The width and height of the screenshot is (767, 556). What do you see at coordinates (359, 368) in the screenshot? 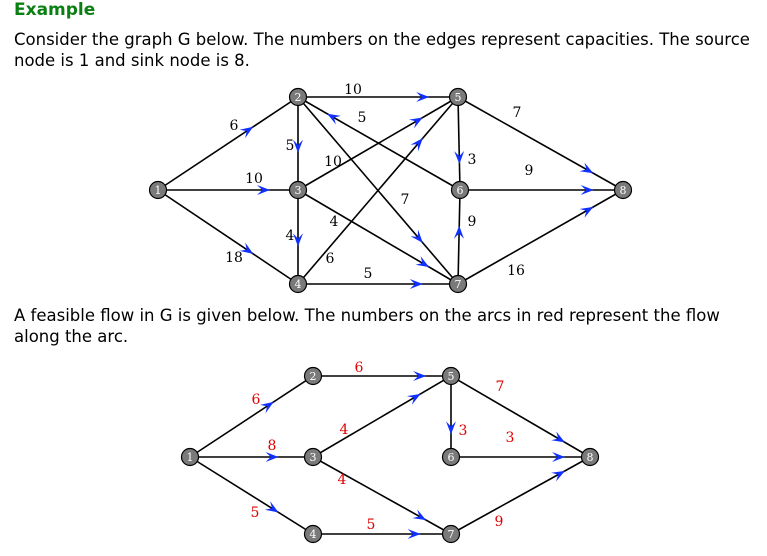
I see `edge-label-2-5: 6` at bounding box center [359, 368].